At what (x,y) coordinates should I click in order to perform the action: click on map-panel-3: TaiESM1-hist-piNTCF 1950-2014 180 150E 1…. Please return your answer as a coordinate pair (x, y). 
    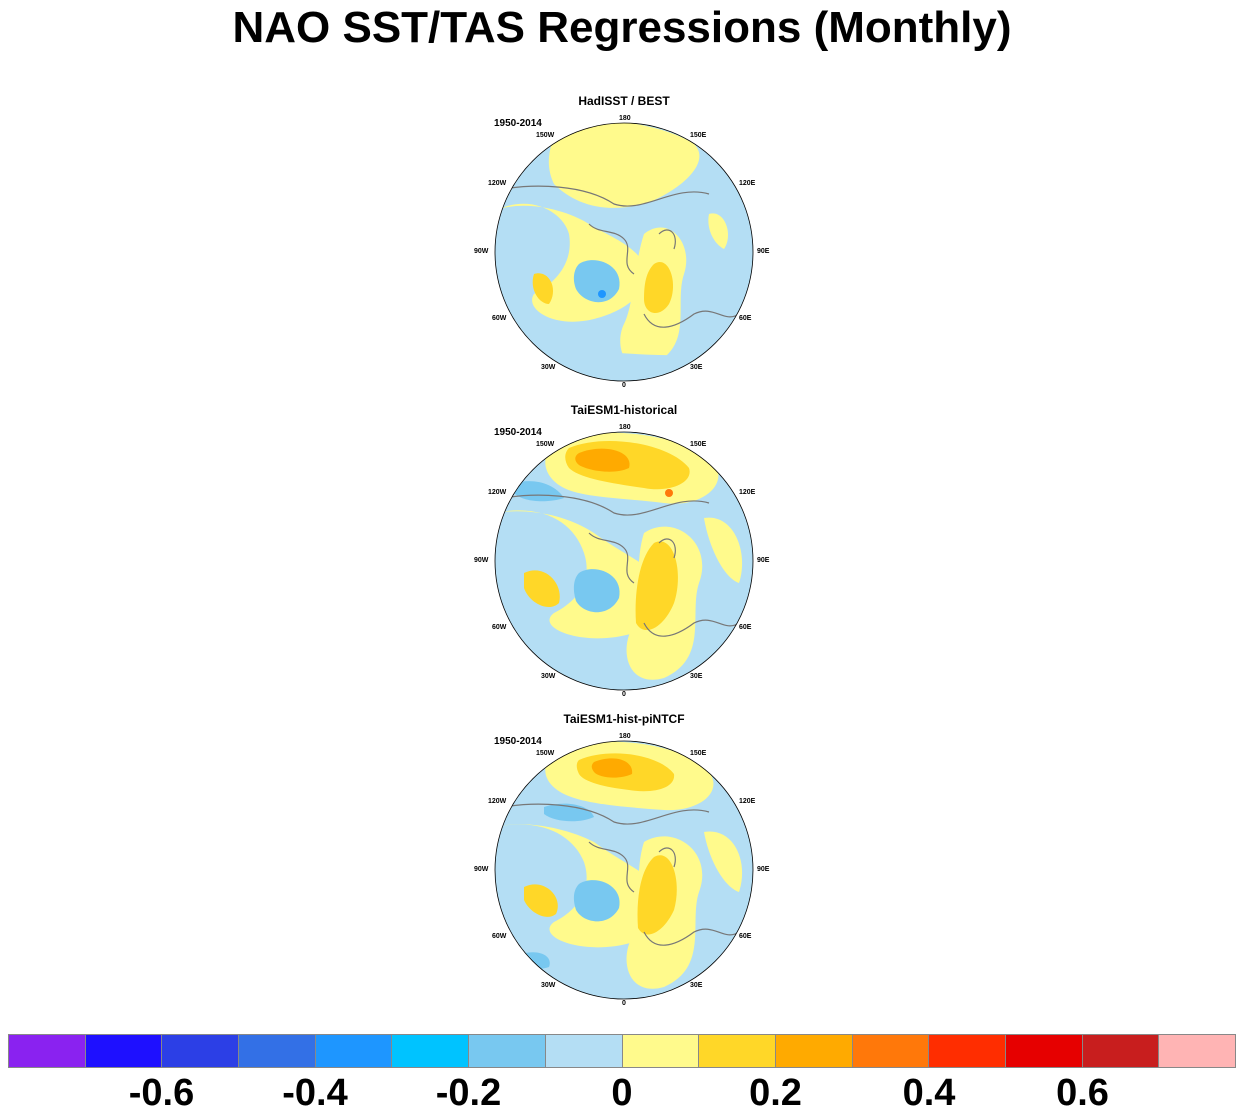
    Looking at the image, I should click on (624, 862).